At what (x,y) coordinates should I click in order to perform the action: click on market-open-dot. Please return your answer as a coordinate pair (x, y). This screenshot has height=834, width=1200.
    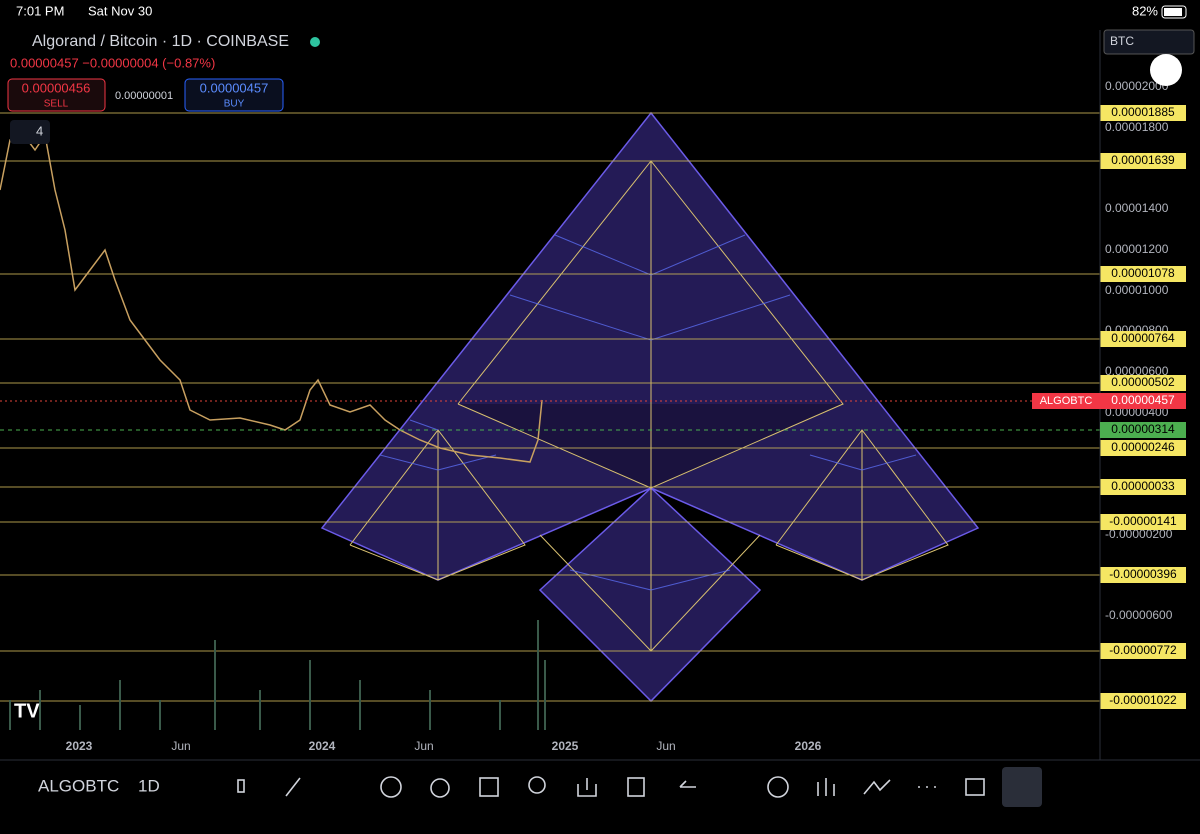
    Looking at the image, I should click on (315, 42).